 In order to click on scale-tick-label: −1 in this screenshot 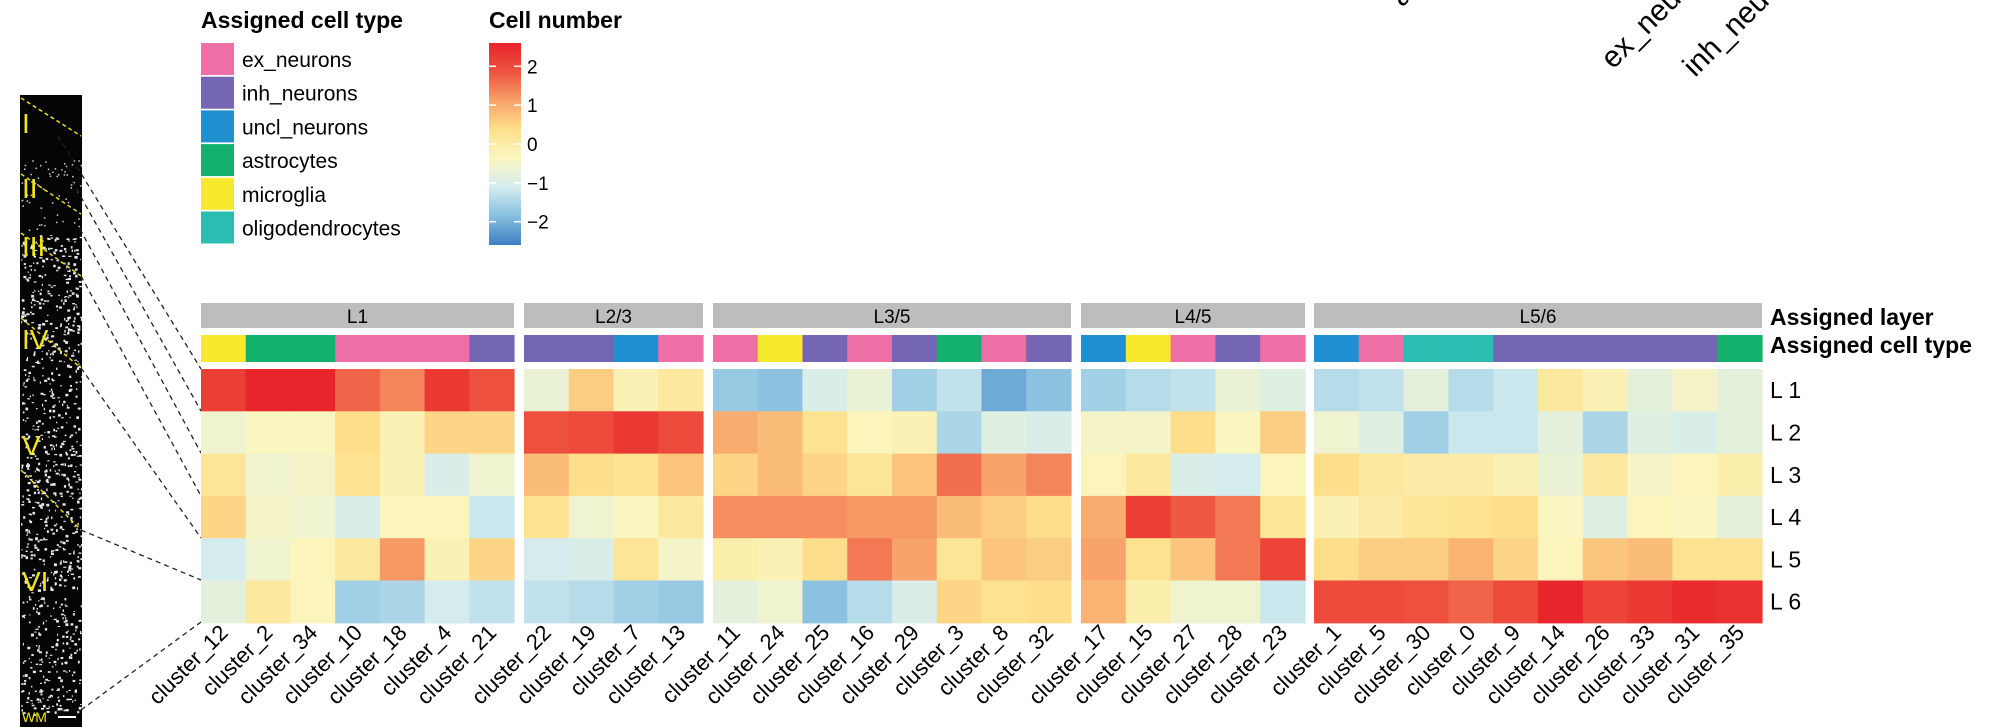, I will do `click(538, 184)`.